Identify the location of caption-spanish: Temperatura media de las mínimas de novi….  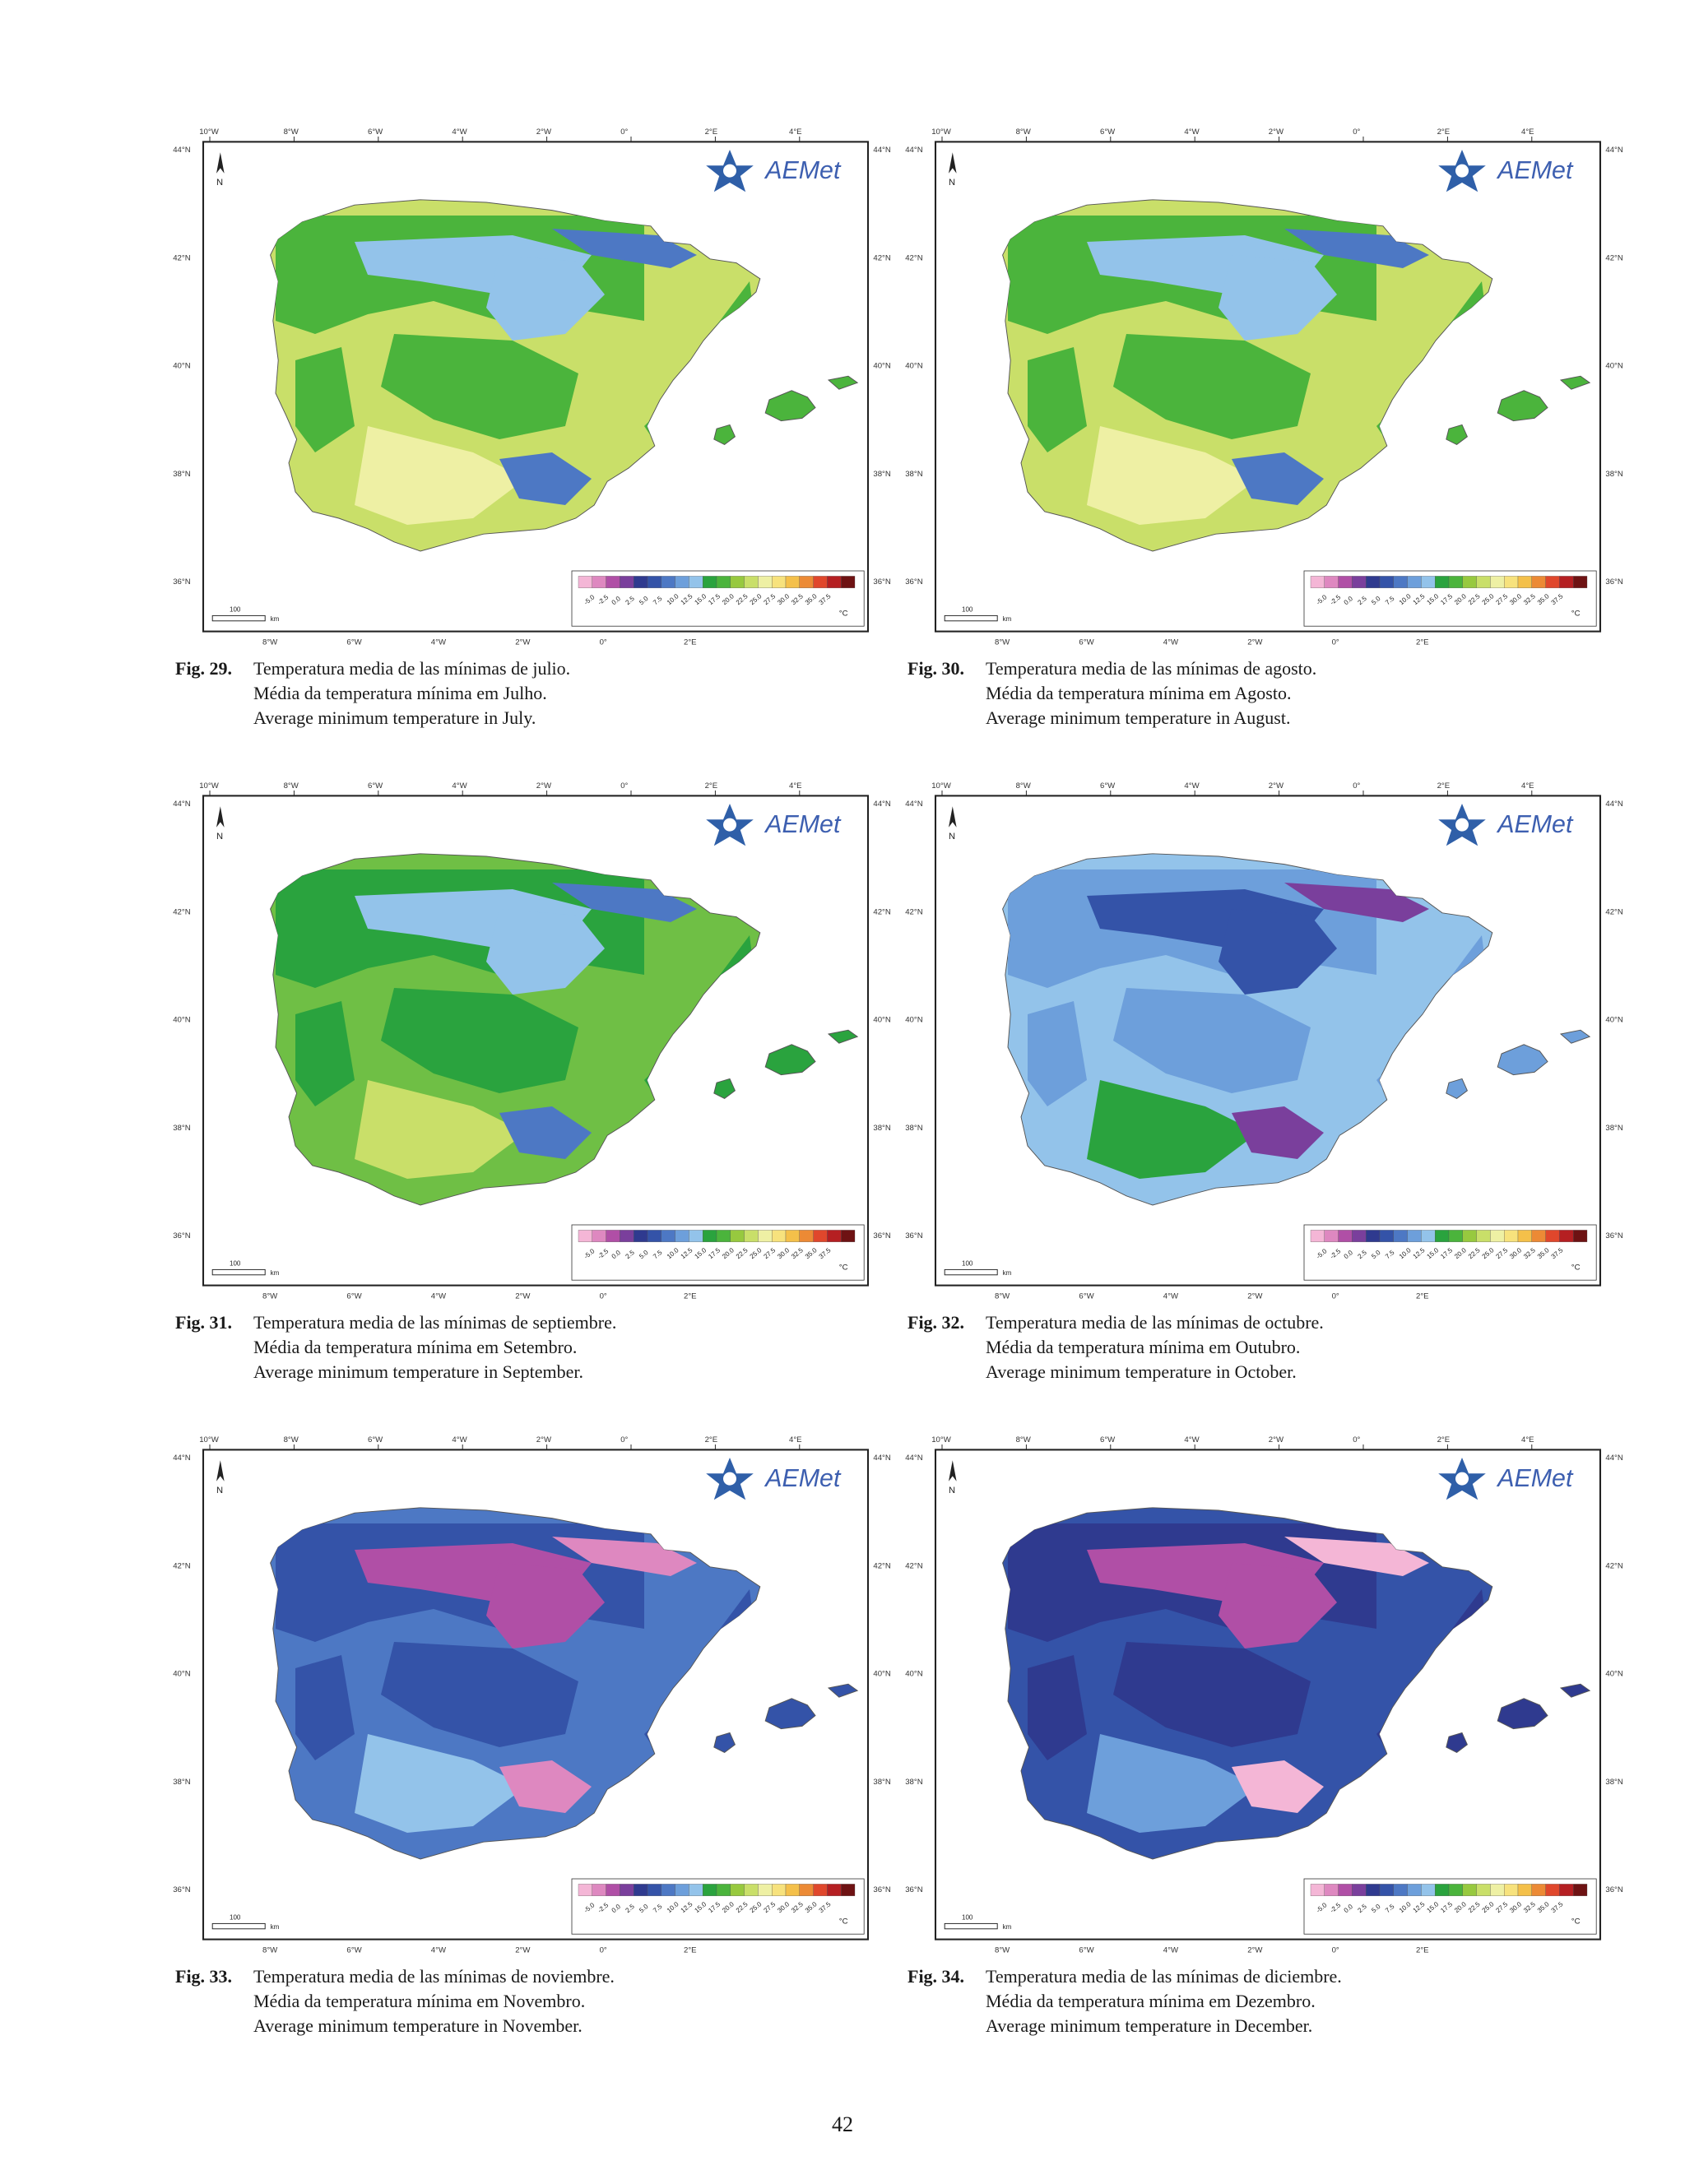
(434, 1976).